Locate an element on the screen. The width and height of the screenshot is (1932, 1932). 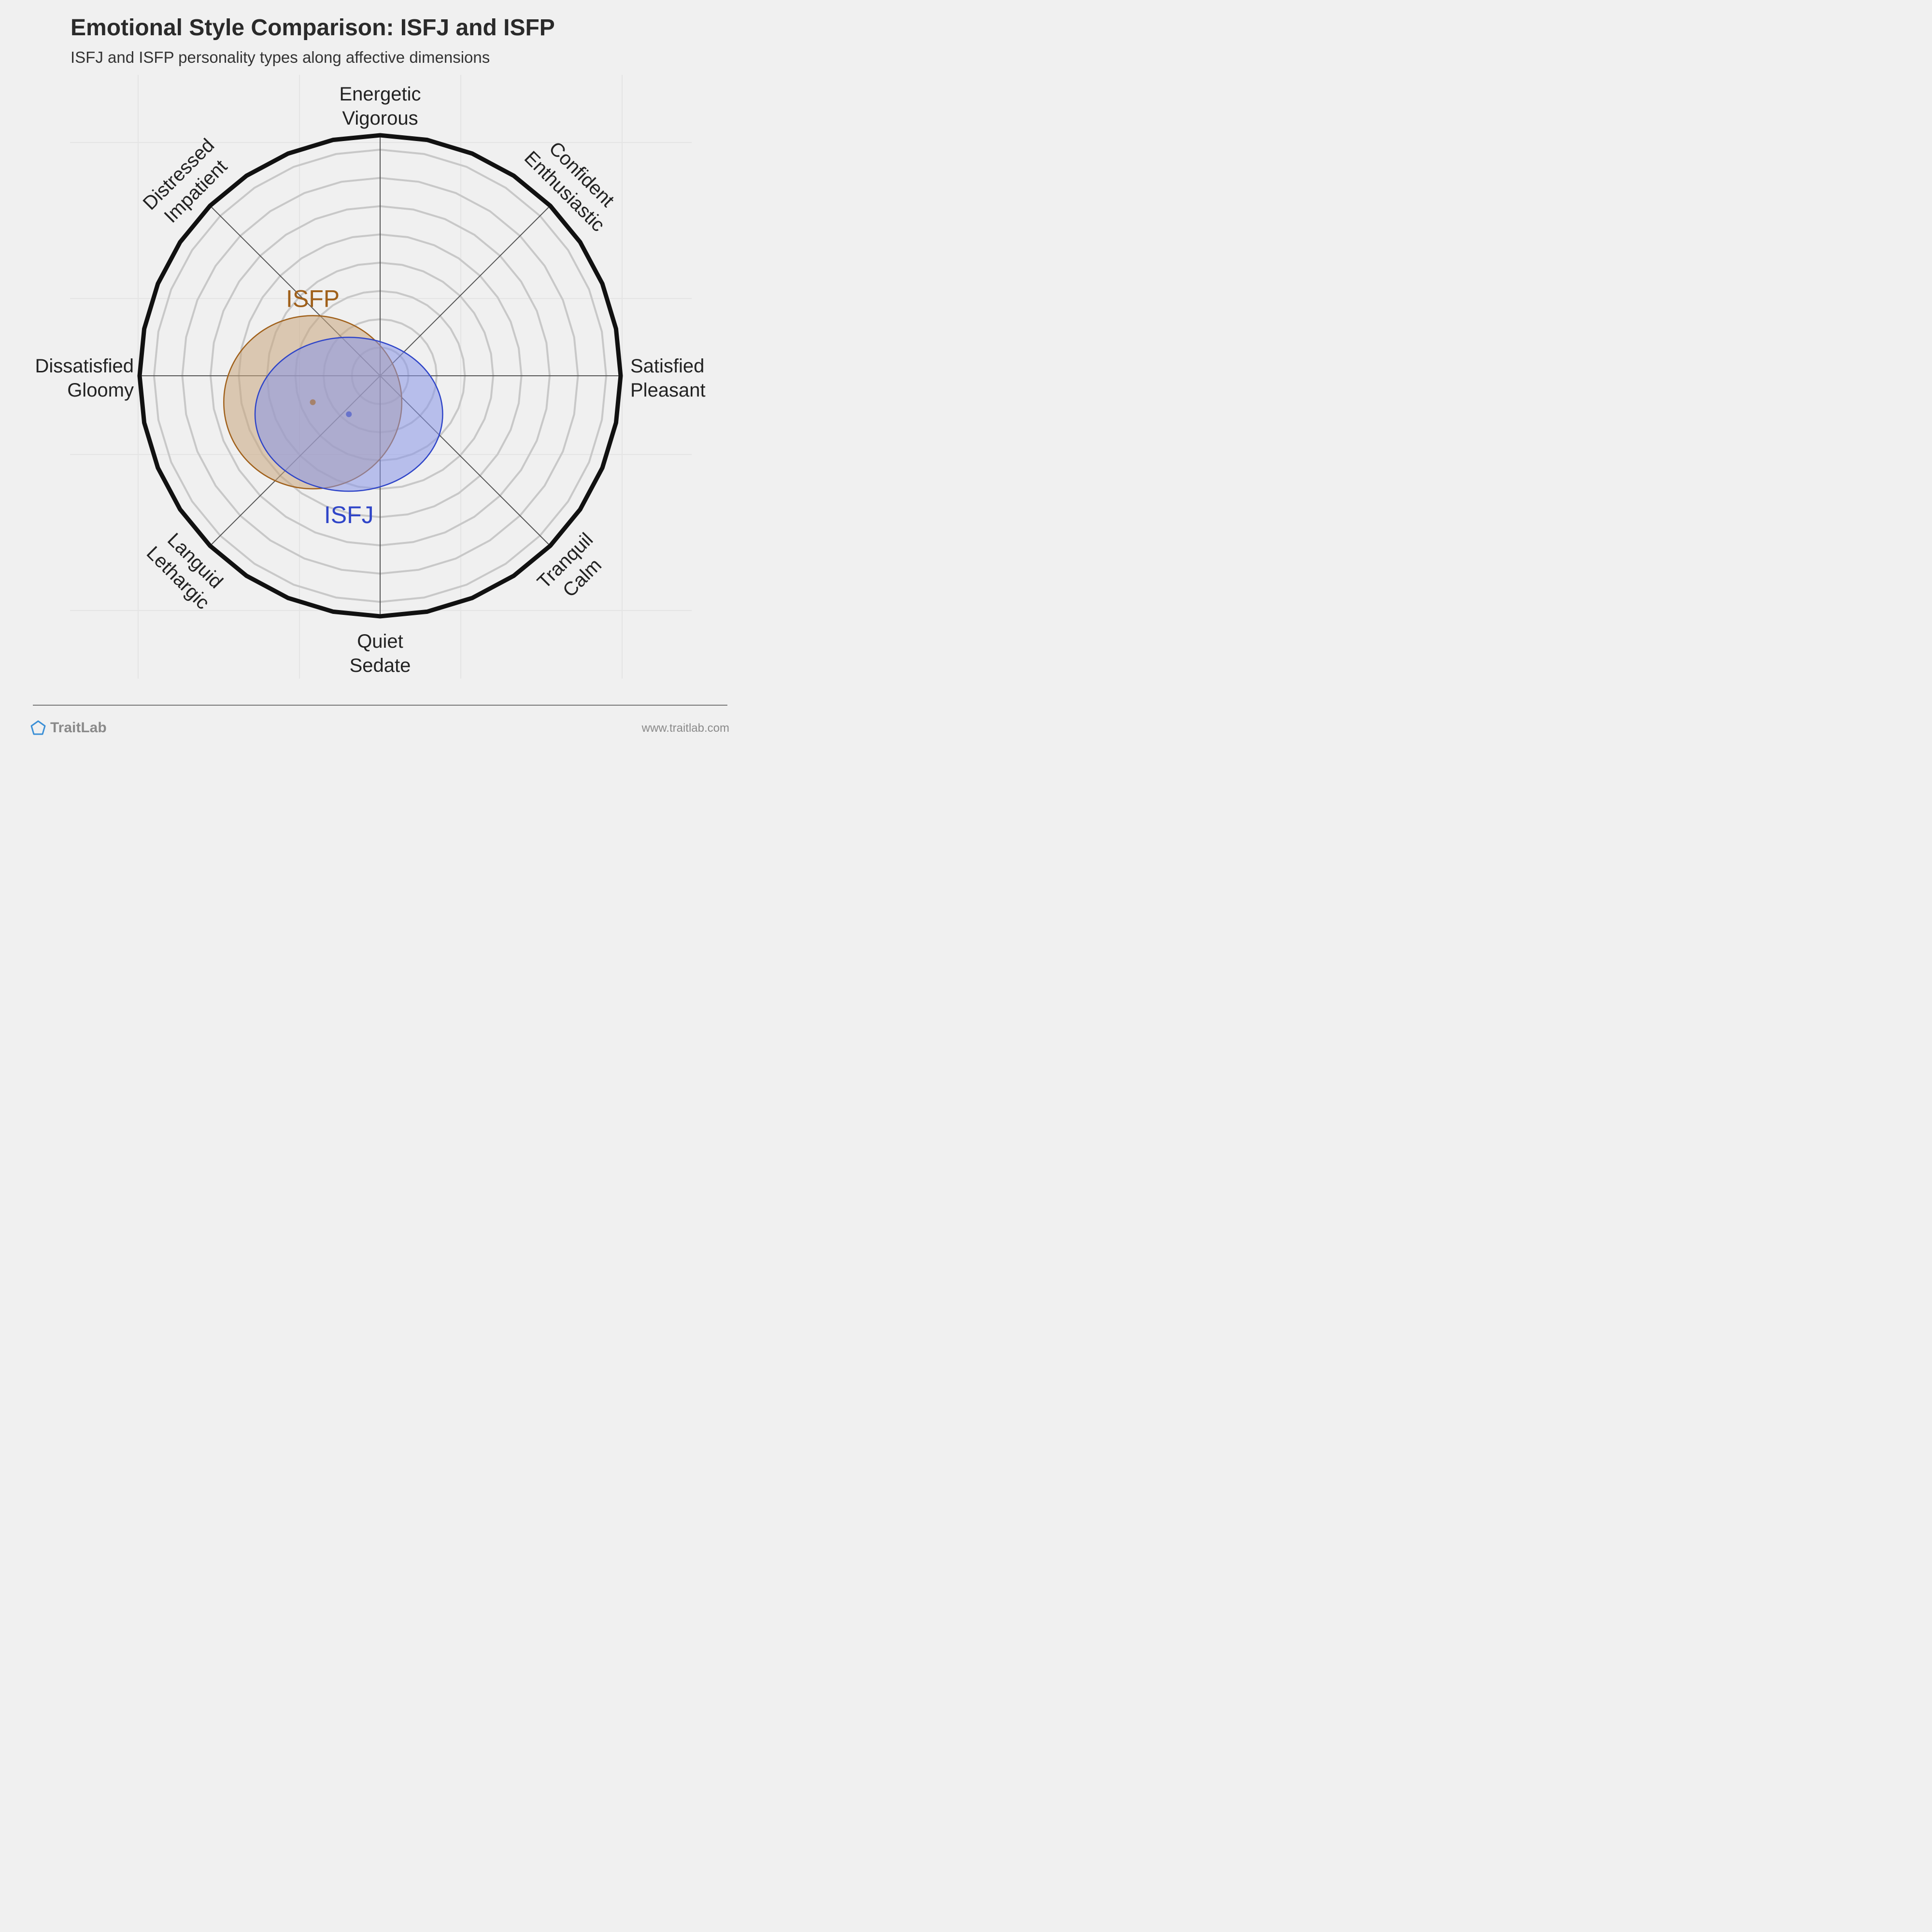
outer-boundary is located at coordinates (380, 376).